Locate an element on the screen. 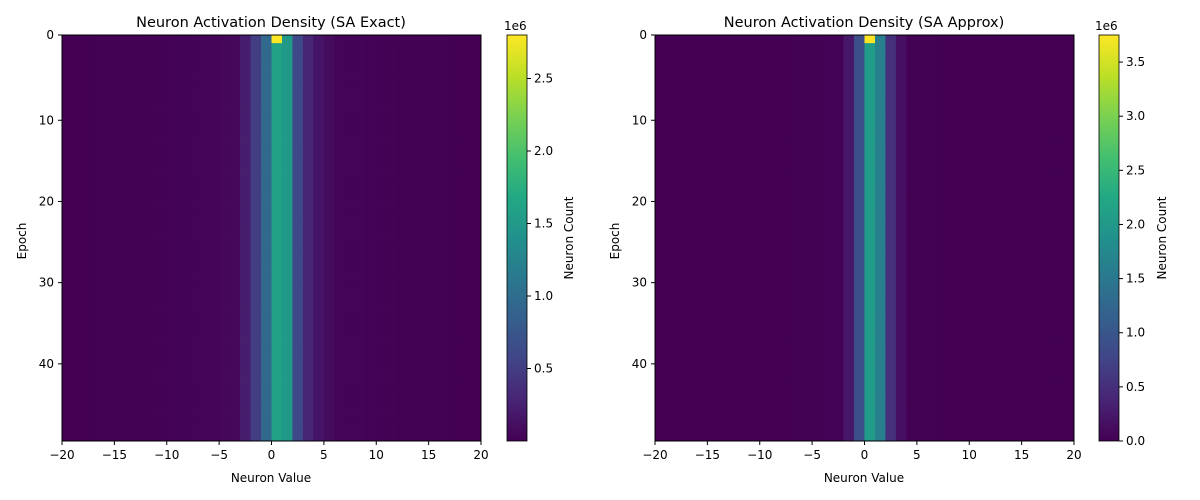 The width and height of the screenshot is (1200, 500). x-tick-label: 10 is located at coordinates (376, 455).